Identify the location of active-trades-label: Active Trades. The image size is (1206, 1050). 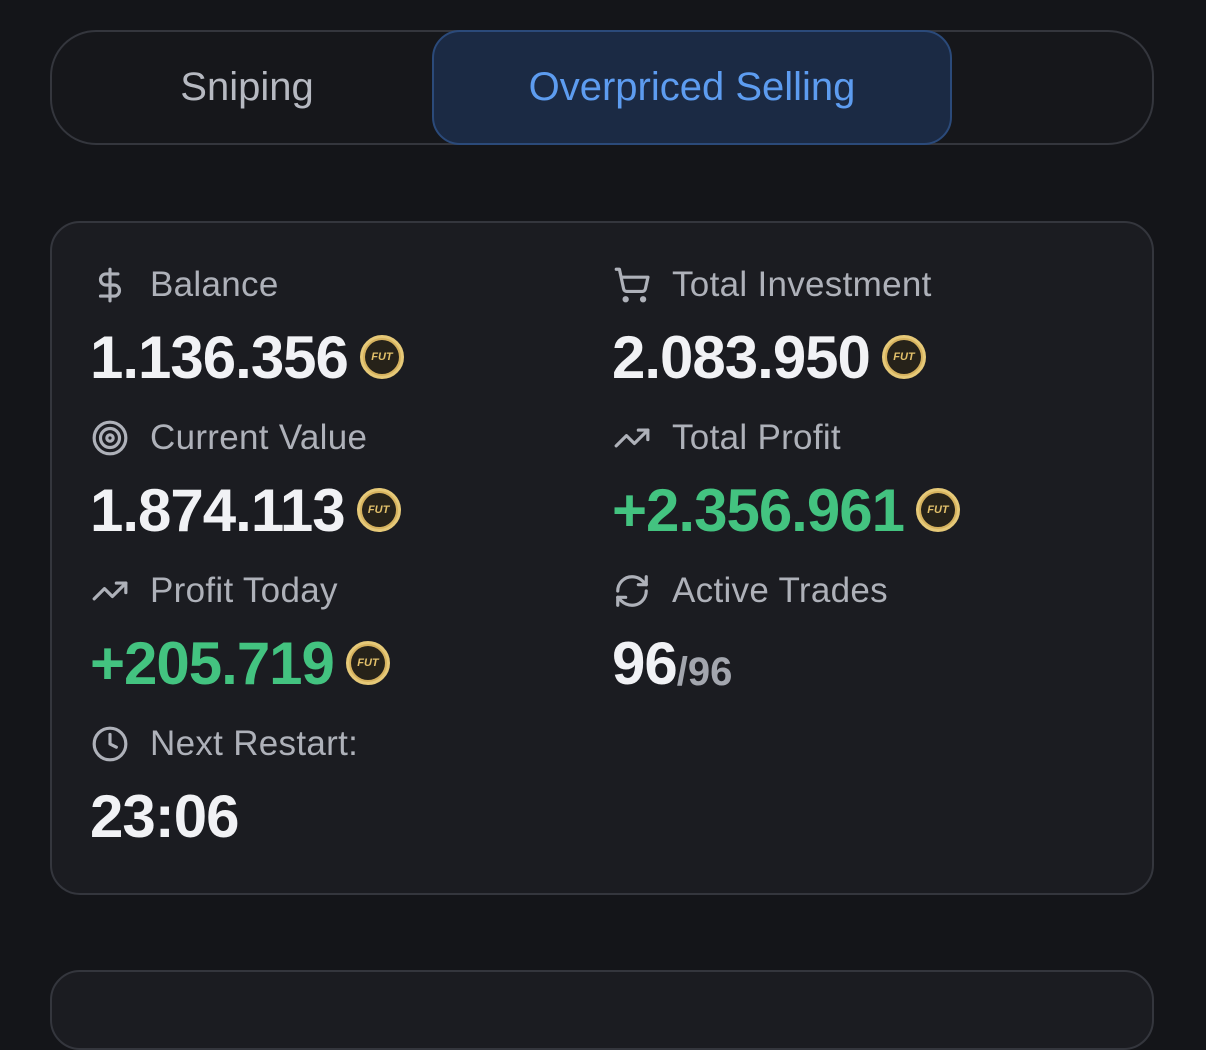
(780, 590).